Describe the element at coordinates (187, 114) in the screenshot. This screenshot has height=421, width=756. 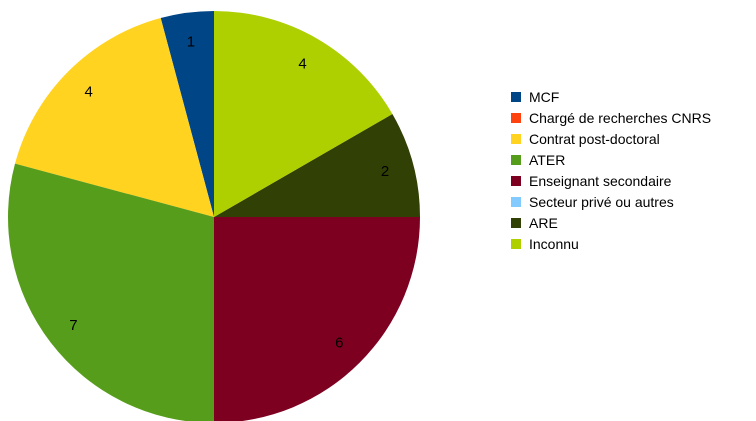
I see `pie-slice-mcf` at that location.